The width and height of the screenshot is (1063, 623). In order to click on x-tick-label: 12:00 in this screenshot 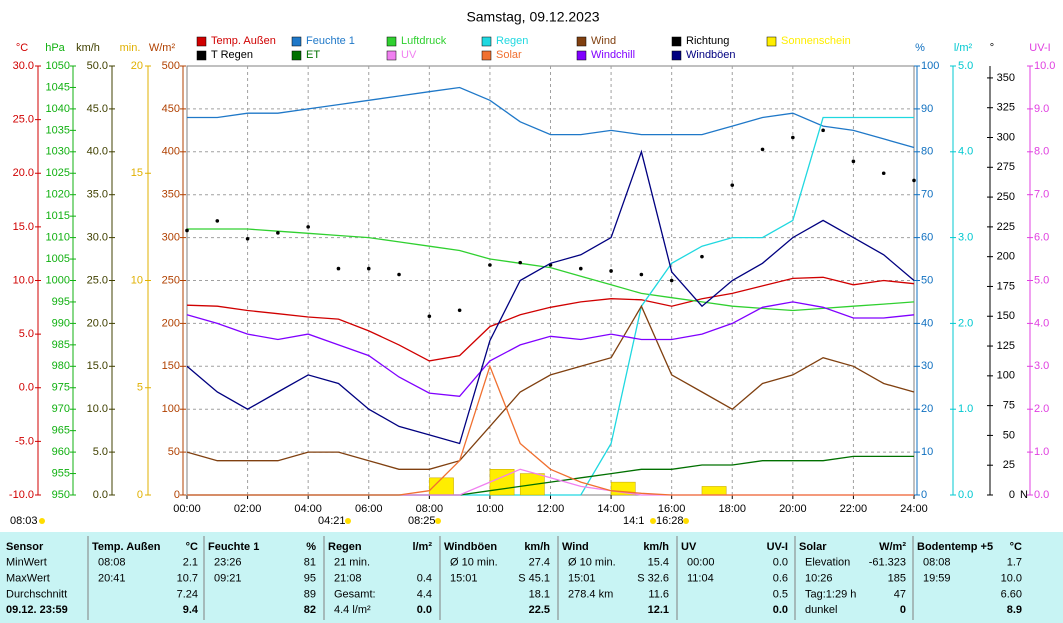, I will do `click(551, 509)`.